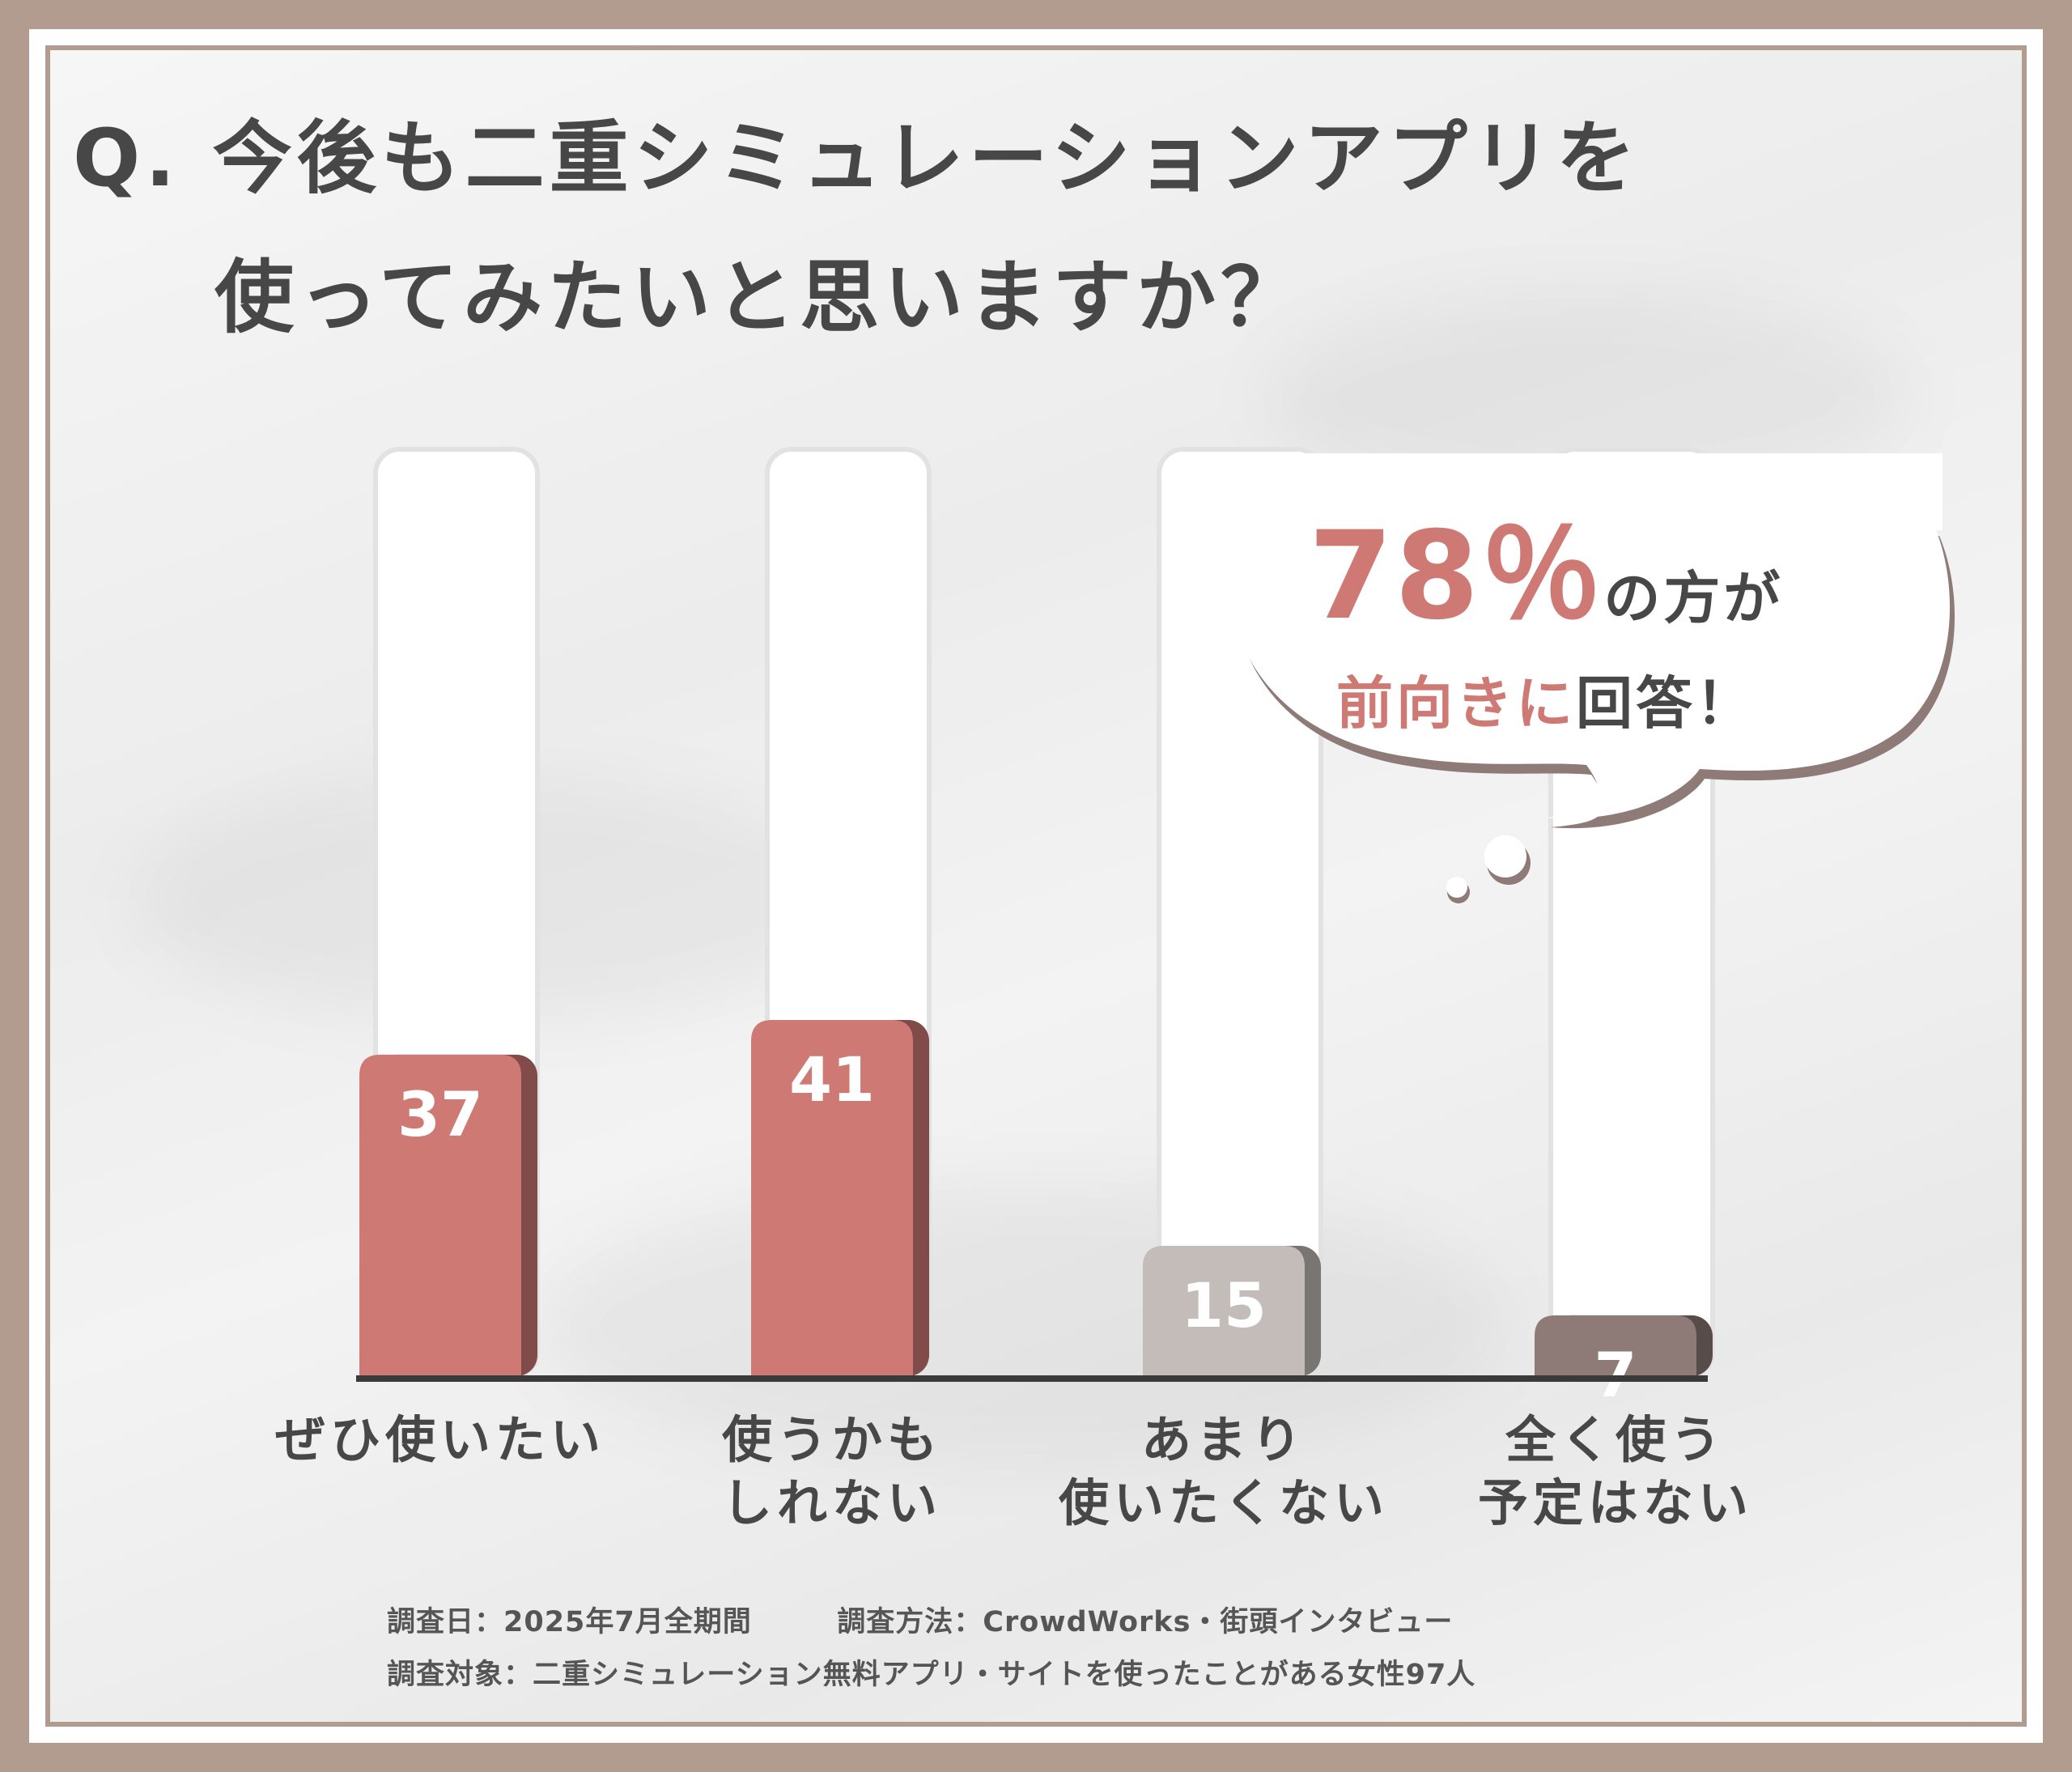 This screenshot has height=1772, width=2072. Describe the element at coordinates (1223, 1471) in the screenshot. I see `category-label: あまり 使いたくない` at that location.